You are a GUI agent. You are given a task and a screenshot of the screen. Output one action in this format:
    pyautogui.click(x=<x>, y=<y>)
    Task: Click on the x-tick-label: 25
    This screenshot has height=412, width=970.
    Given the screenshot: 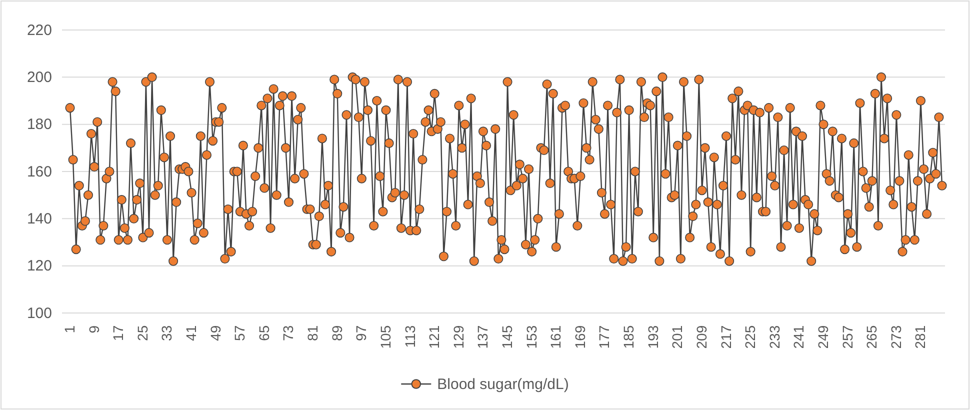 What is the action you would take?
    pyautogui.click(x=142, y=333)
    